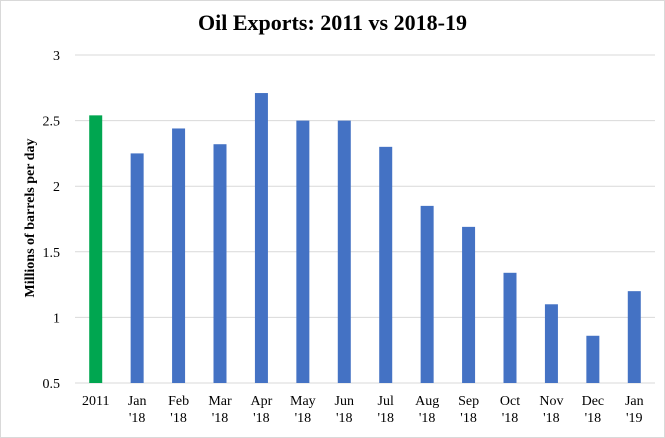 The height and width of the screenshot is (438, 665). What do you see at coordinates (634, 418) in the screenshot?
I see `x-tick-label: '19` at bounding box center [634, 418].